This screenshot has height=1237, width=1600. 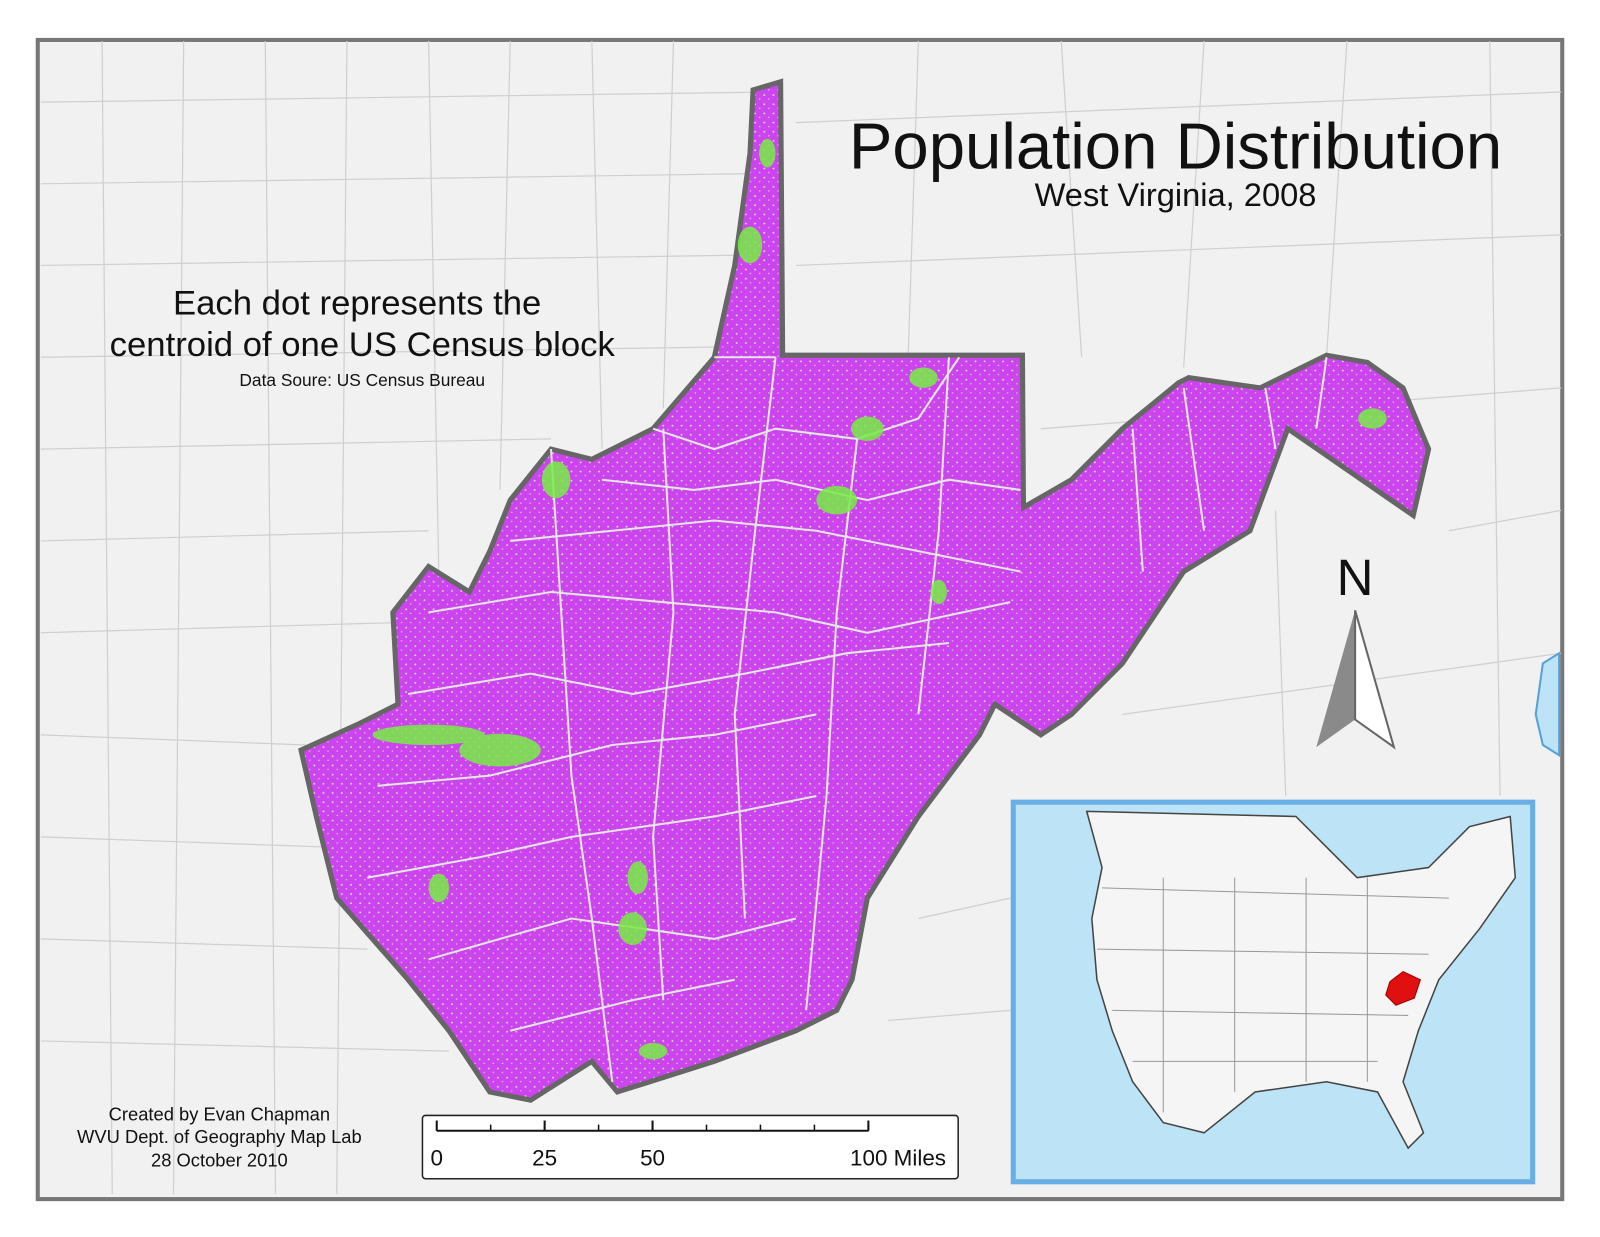 What do you see at coordinates (357, 303) in the screenshot?
I see `note-line: Each dot represents the` at bounding box center [357, 303].